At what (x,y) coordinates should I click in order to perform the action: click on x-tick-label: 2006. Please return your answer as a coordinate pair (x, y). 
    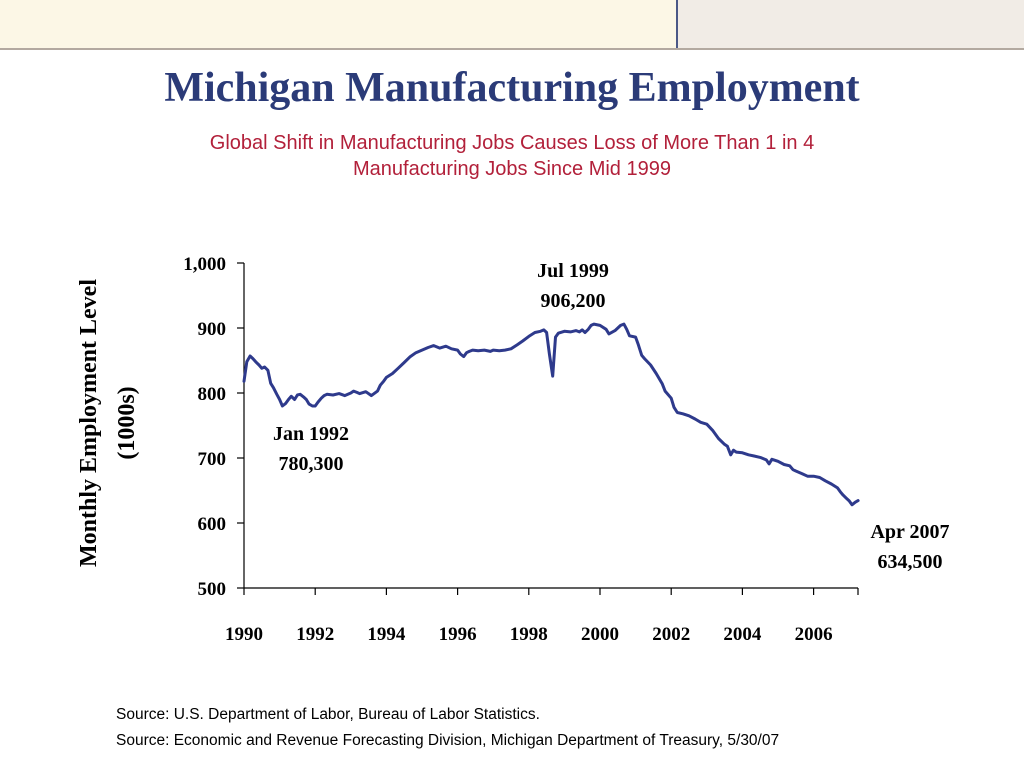
    Looking at the image, I should click on (814, 634).